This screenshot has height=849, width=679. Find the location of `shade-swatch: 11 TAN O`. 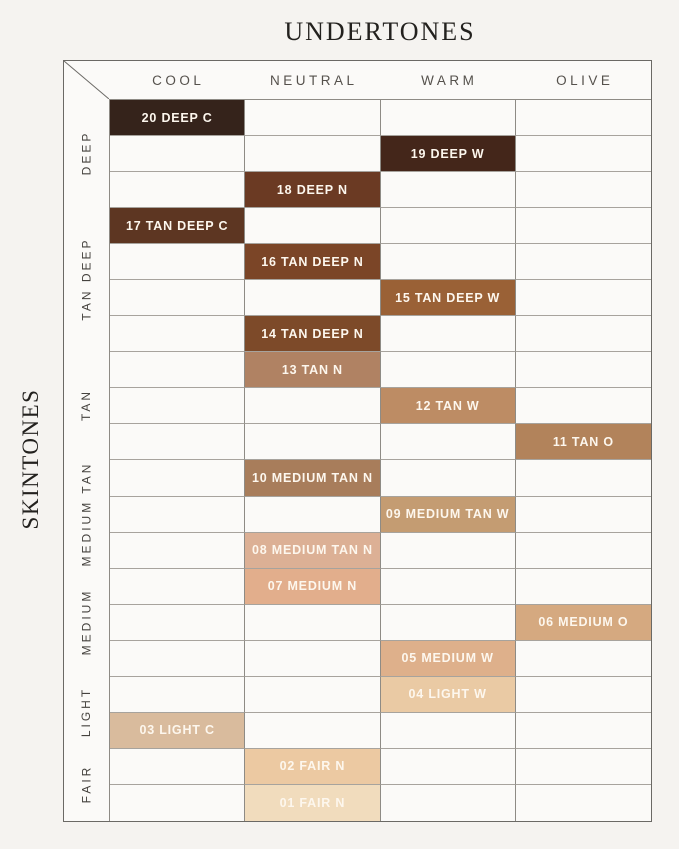

shade-swatch: 11 TAN O is located at coordinates (583, 442).